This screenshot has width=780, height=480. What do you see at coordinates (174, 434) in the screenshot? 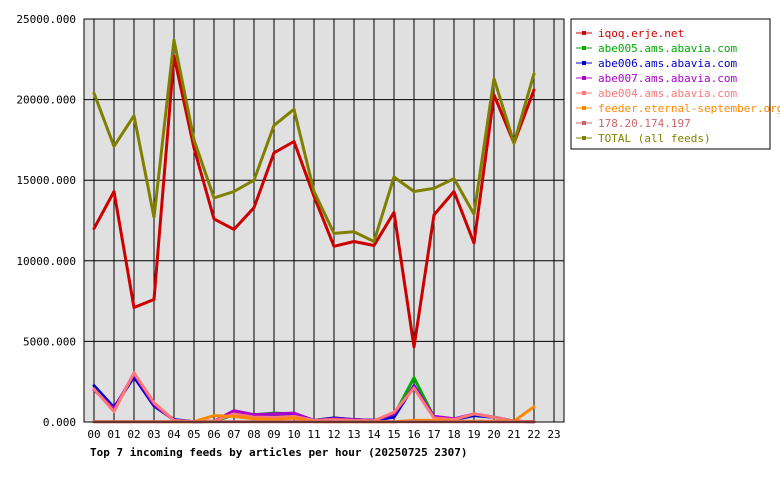
I see `x-tick-label: 04` at bounding box center [174, 434].